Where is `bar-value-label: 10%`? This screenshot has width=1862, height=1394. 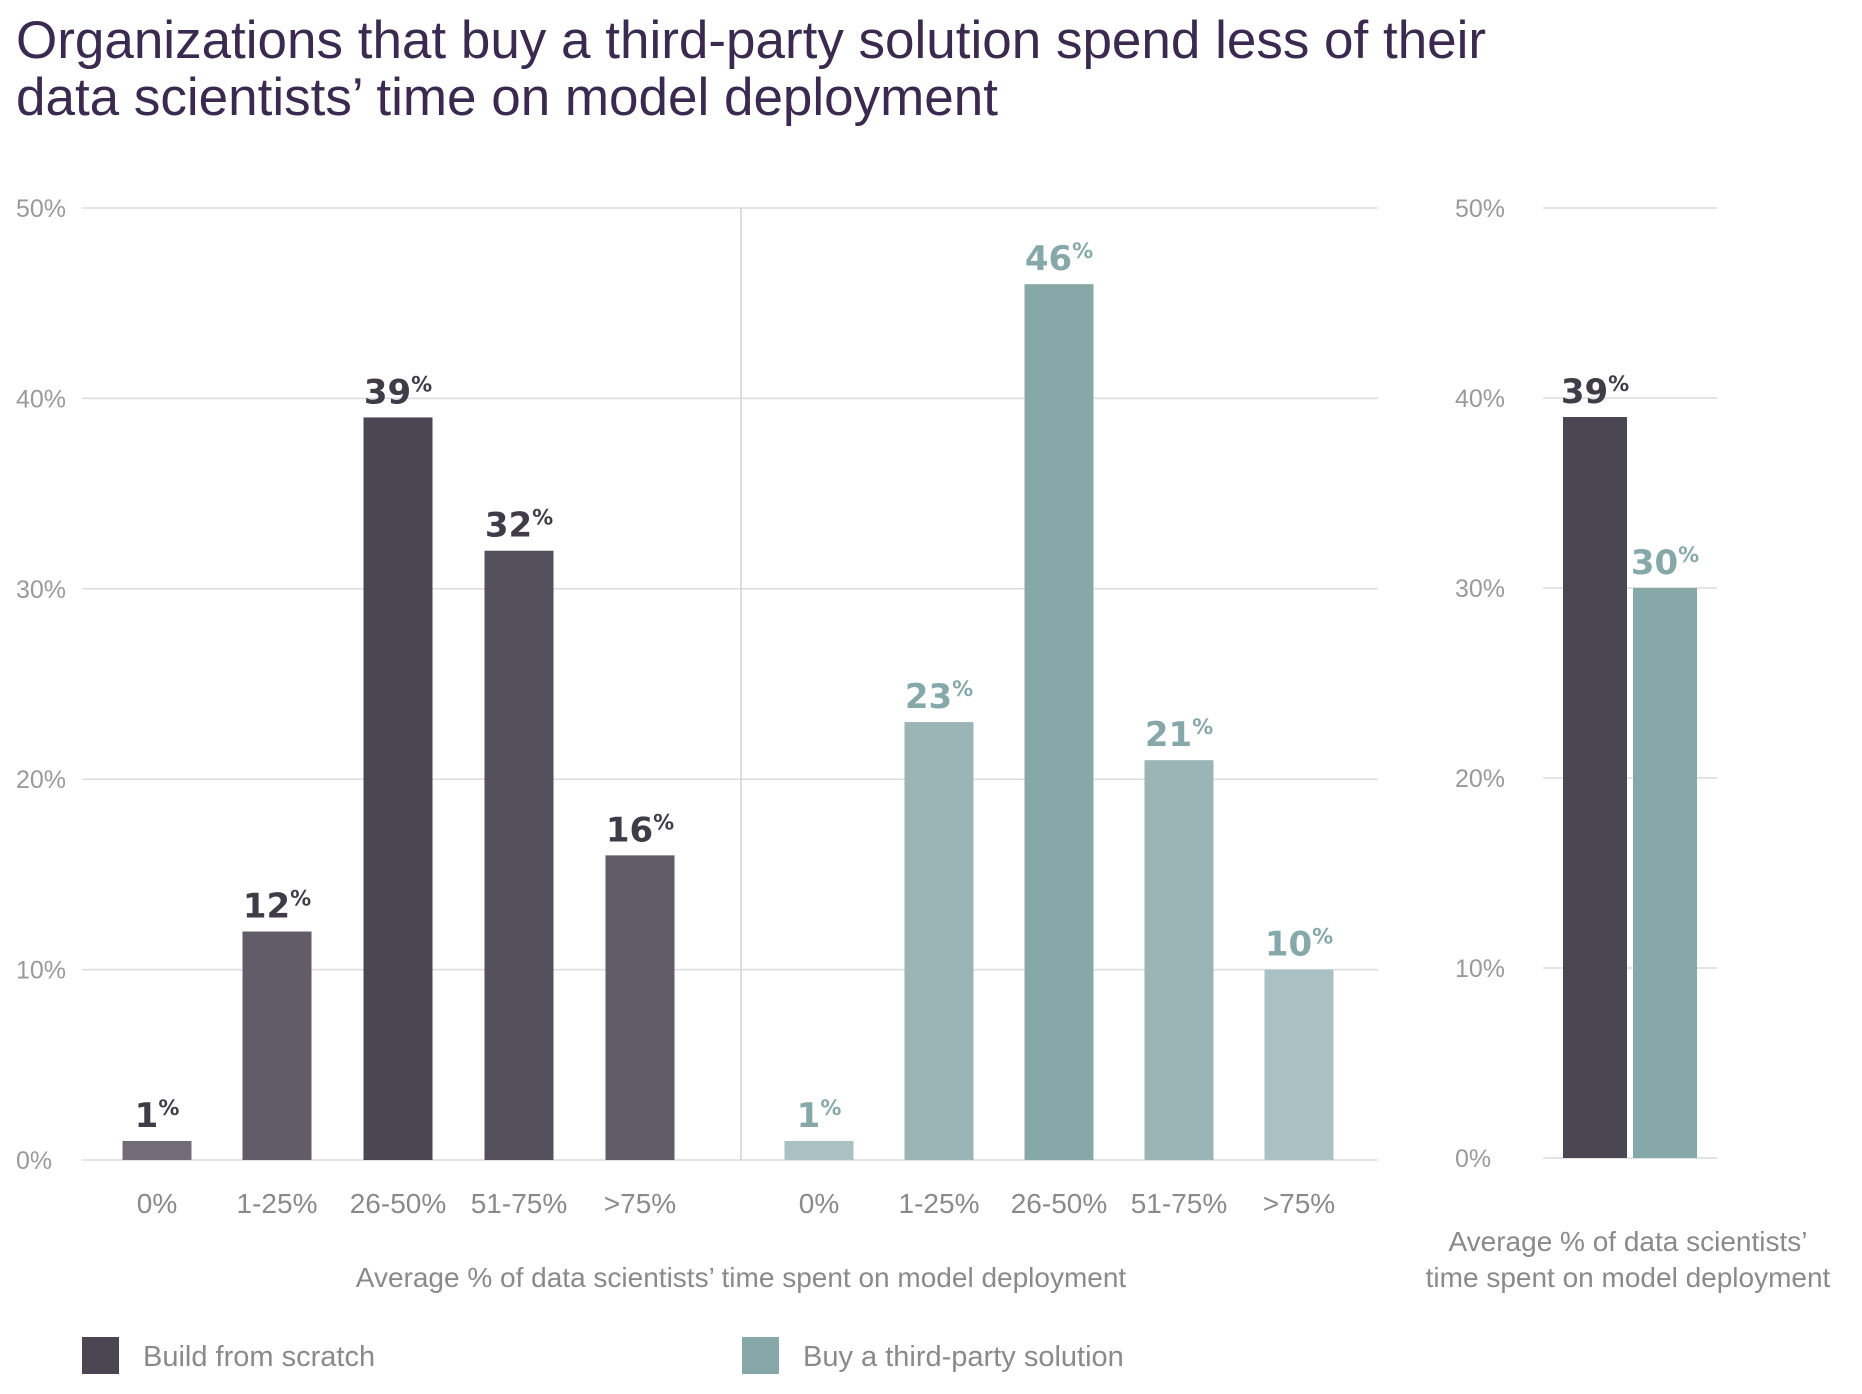
bar-value-label: 10% is located at coordinates (1299, 945).